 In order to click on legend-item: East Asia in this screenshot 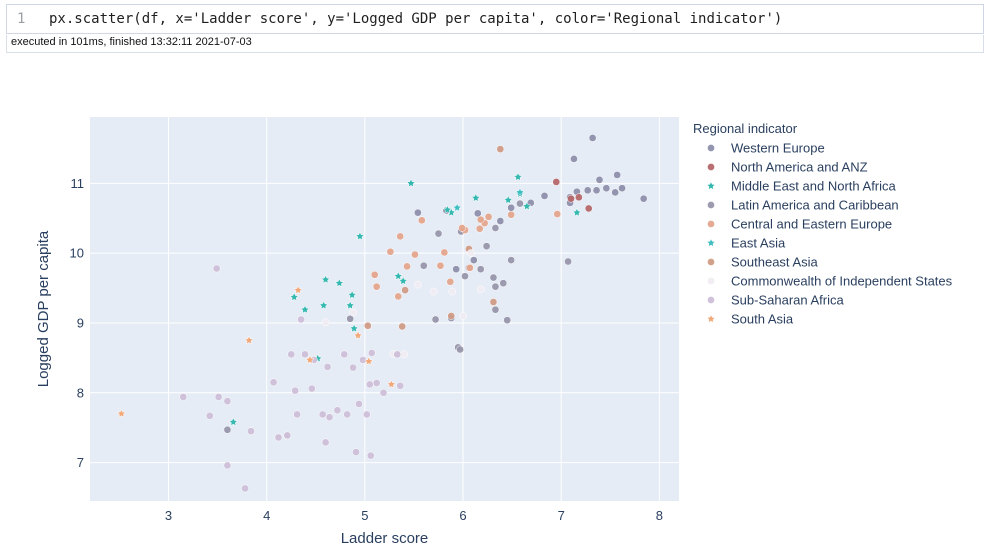, I will do `click(746, 243)`.